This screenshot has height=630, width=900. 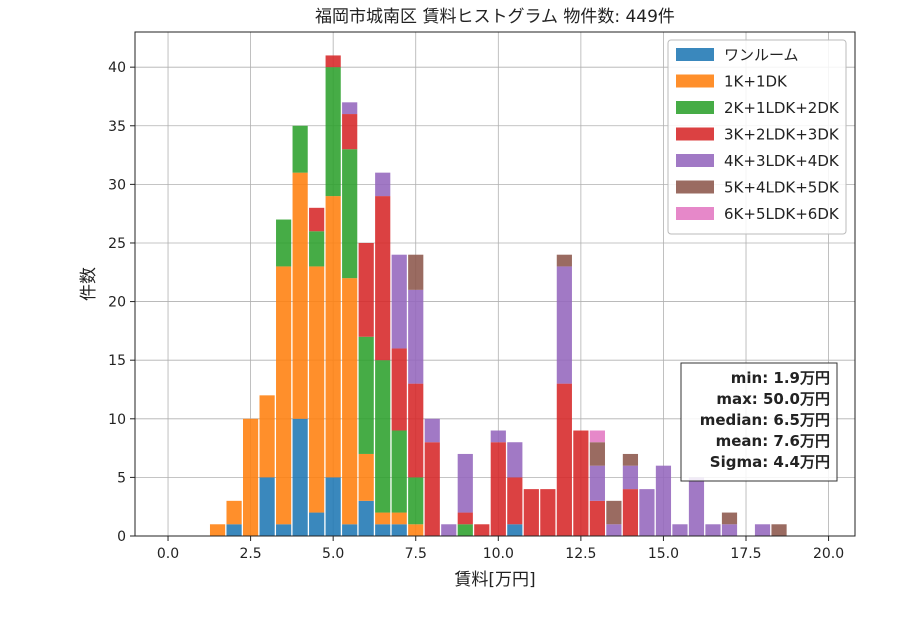 I want to click on y-tick-label: 5, so click(x=121, y=478).